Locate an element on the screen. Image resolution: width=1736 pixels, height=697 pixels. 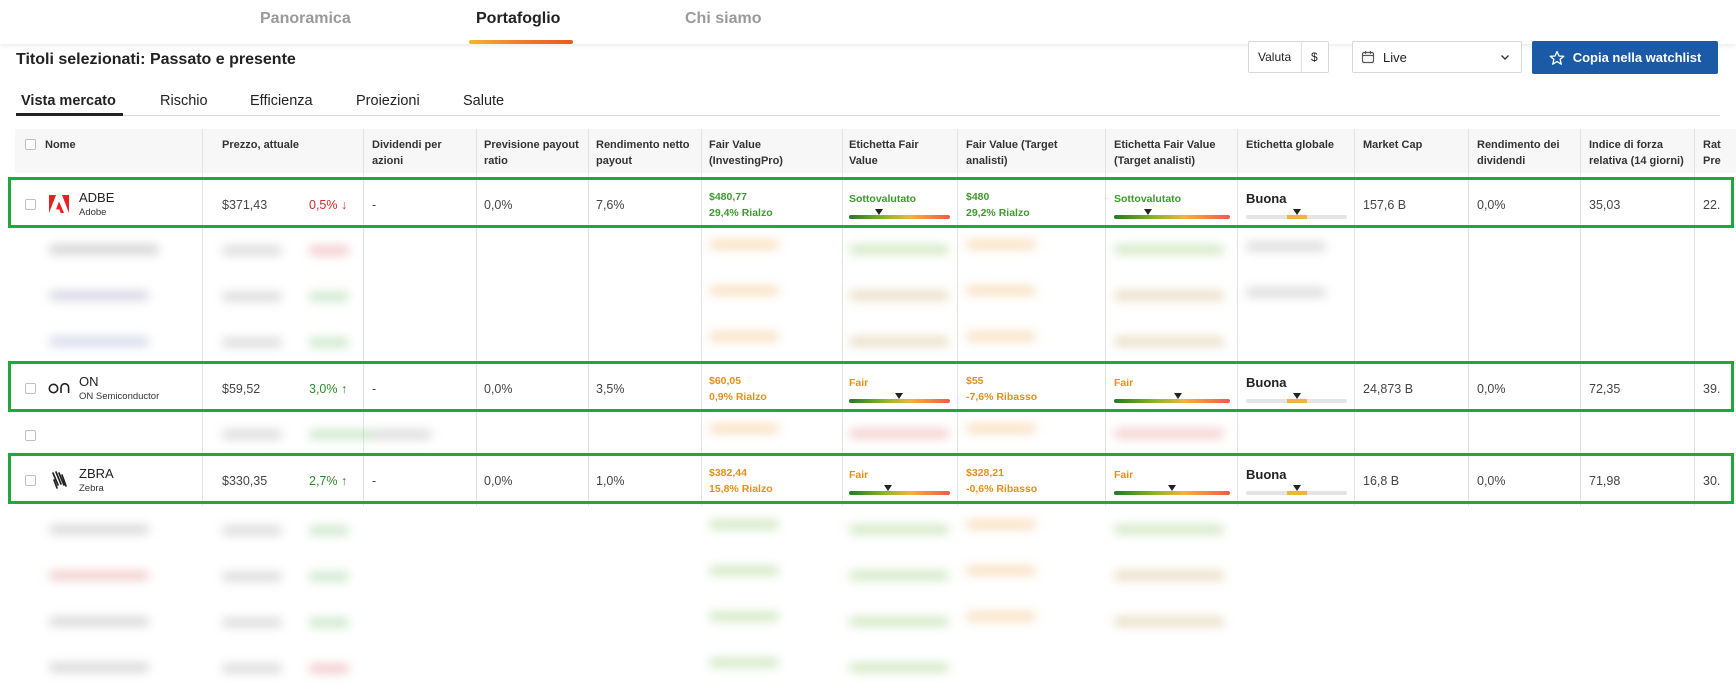
column-header-previsione-payout: Previsione payout ratio is located at coordinates (531, 153).